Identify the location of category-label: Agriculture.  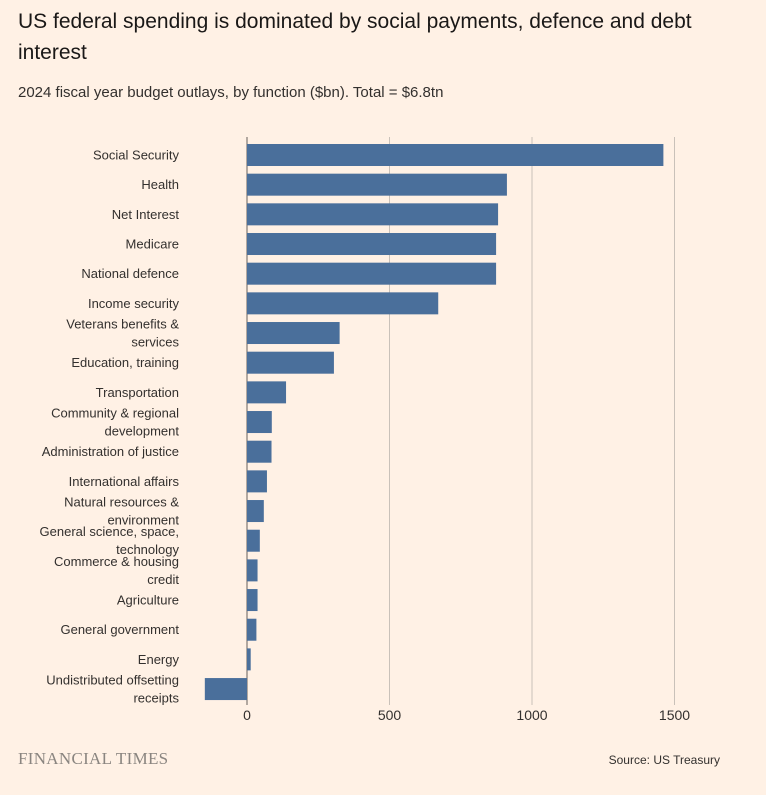
(148, 600).